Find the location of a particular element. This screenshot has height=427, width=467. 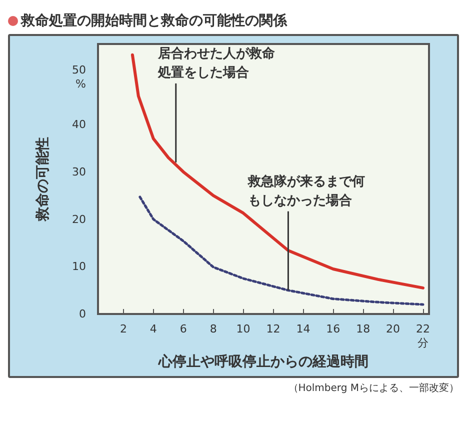

annotation: 救急隊が来るまで何もしなかった場合 is located at coordinates (306, 190).